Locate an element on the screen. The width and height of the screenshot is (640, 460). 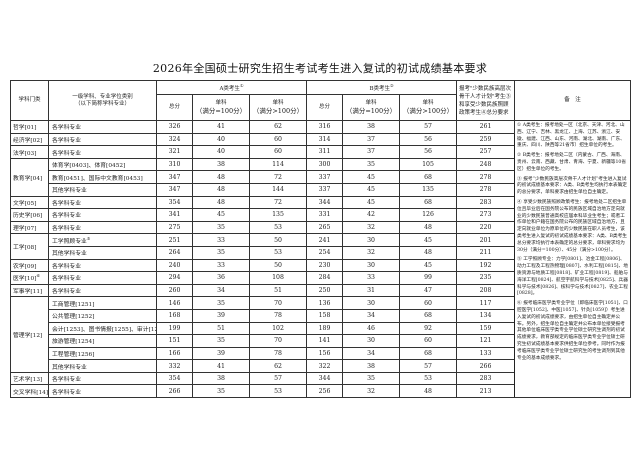
minority-total: 283 is located at coordinates (486, 202).